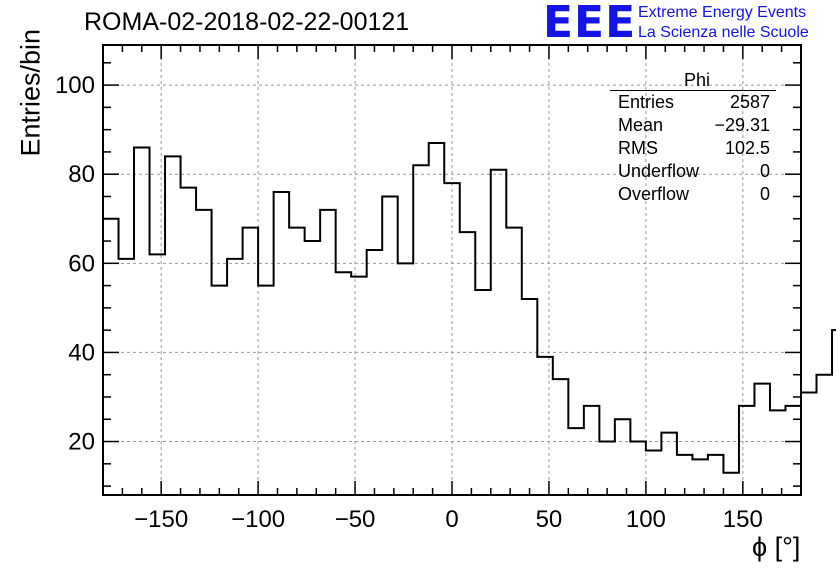  What do you see at coordinates (81, 174) in the screenshot?
I see `y-tick-label: 80` at bounding box center [81, 174].